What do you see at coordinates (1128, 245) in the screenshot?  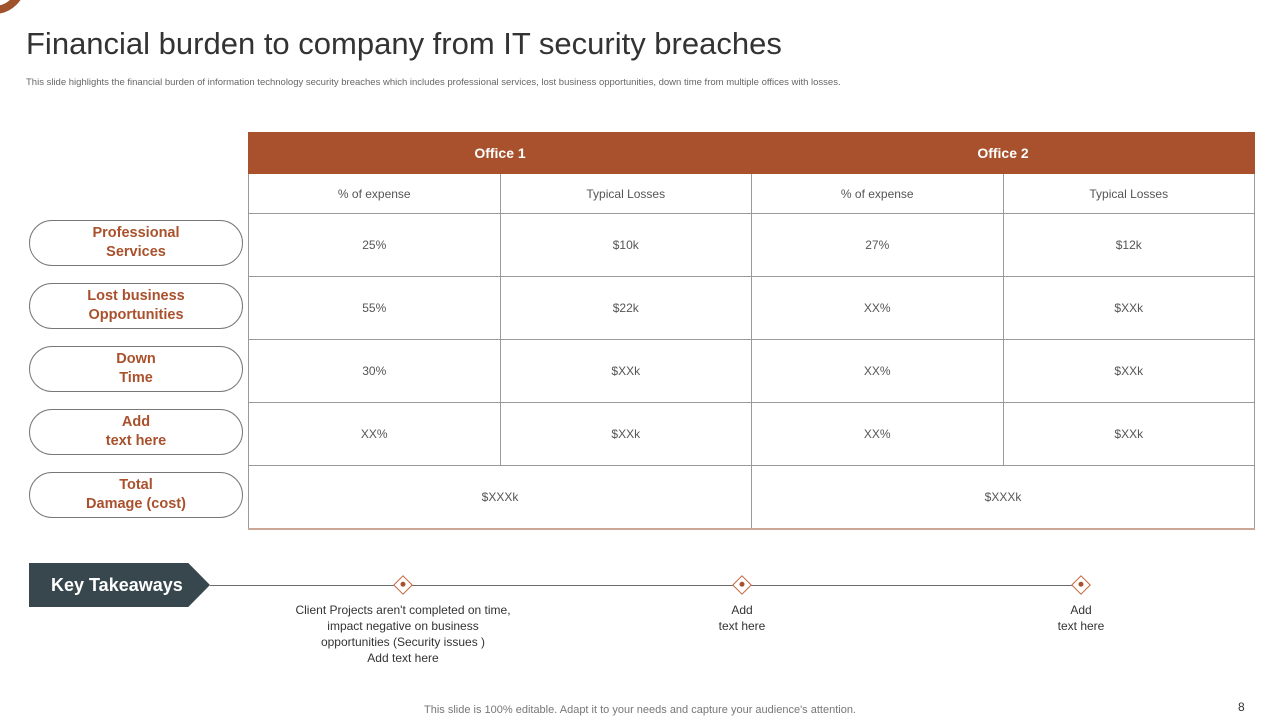 I see `table-cell: $12k` at bounding box center [1128, 245].